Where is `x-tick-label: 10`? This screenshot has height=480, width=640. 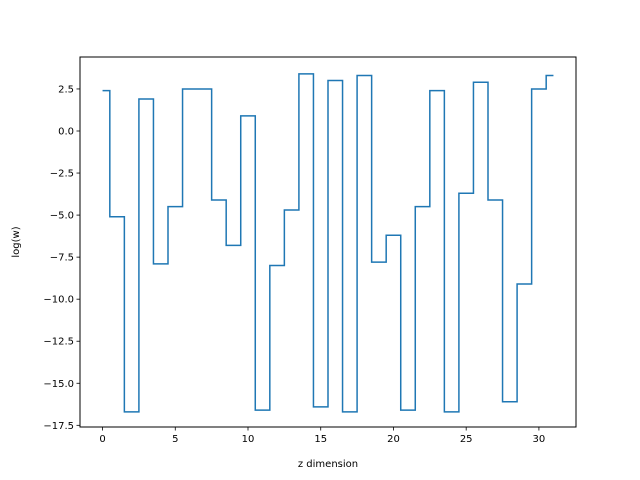
x-tick-label: 10 is located at coordinates (248, 439).